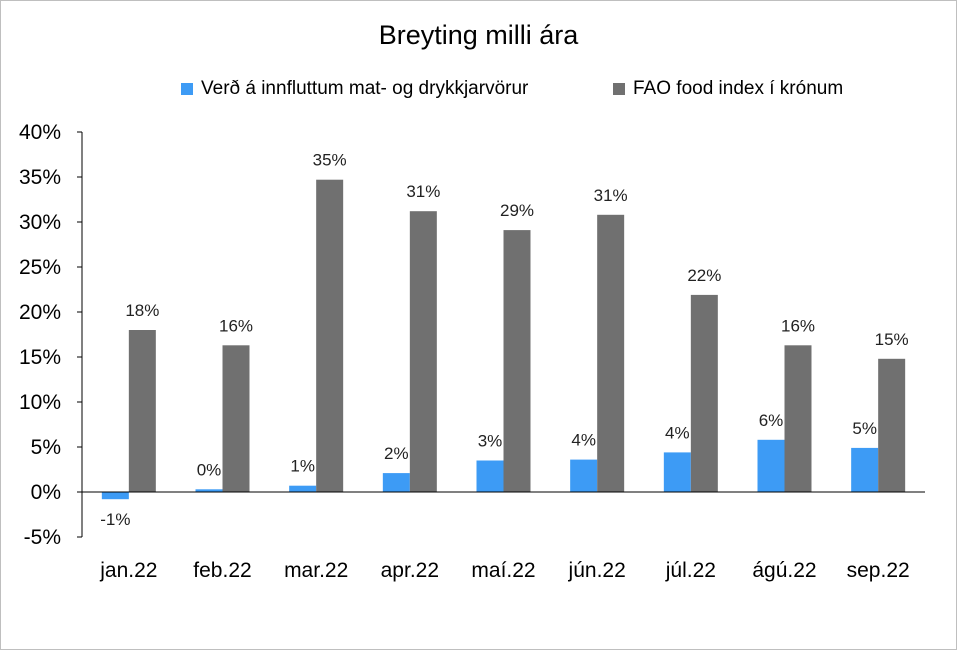 The height and width of the screenshot is (650, 957). What do you see at coordinates (40, 132) in the screenshot?
I see `y-tick-label: 40%` at bounding box center [40, 132].